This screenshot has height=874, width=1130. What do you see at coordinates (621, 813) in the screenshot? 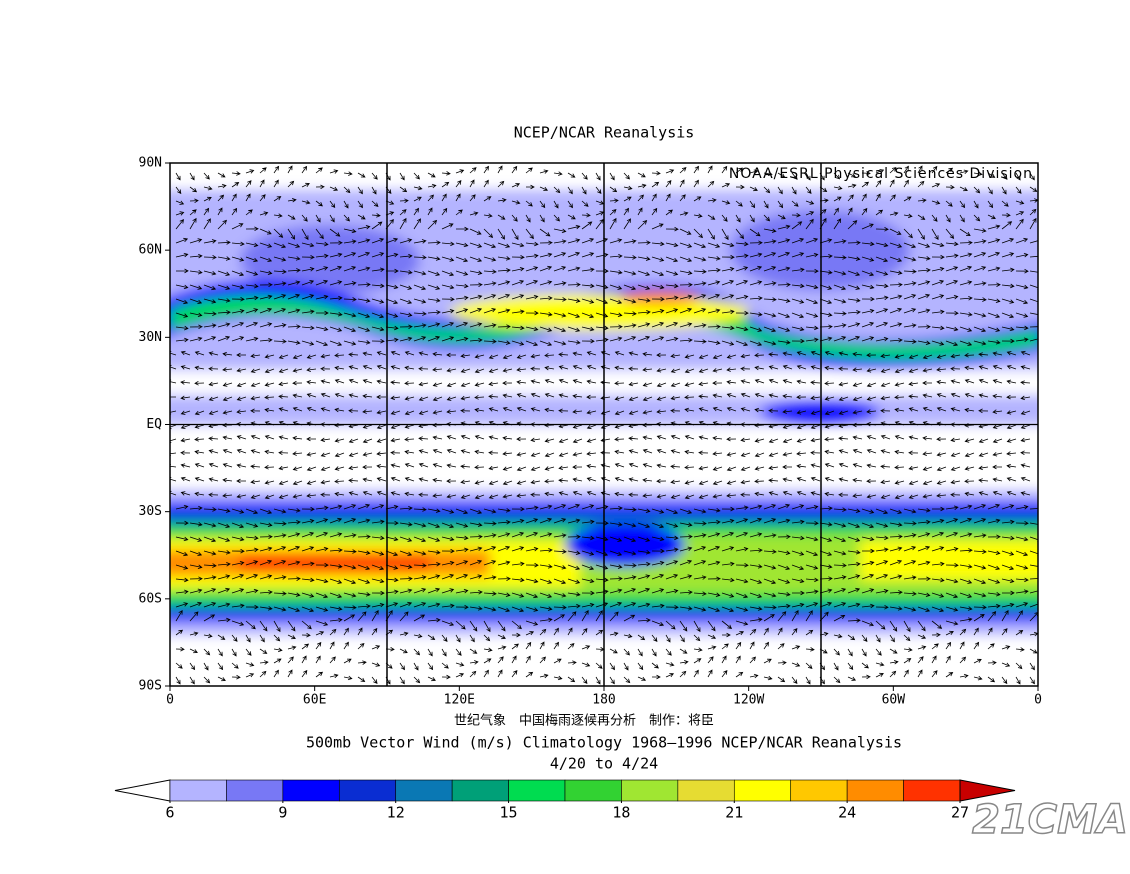
I see `colorbar-label: 18` at bounding box center [621, 813].